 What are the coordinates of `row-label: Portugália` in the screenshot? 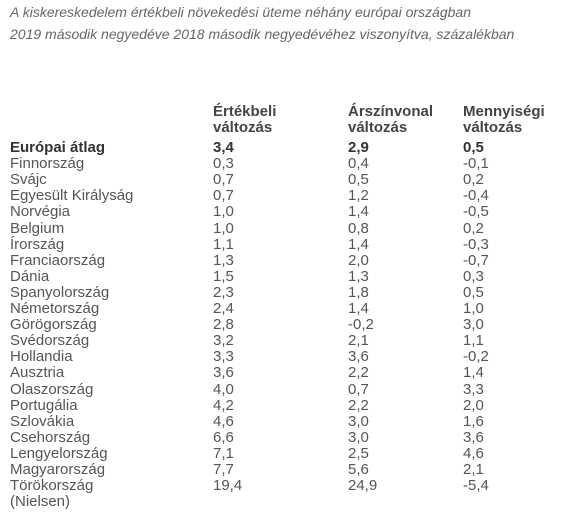 It's located at (44, 405).